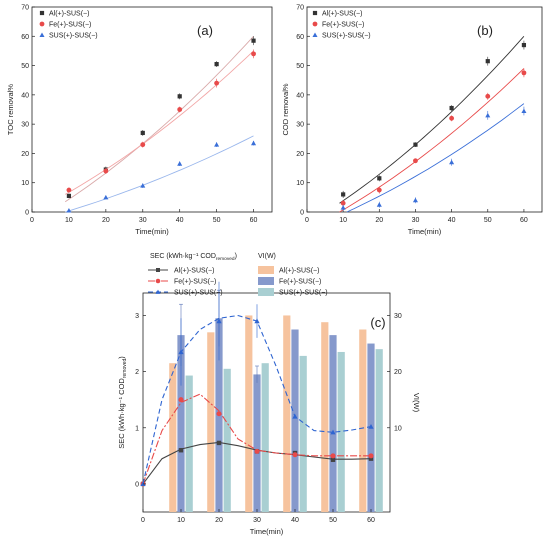 The width and height of the screenshot is (550, 542). What do you see at coordinates (377, 322) in the screenshot?
I see `panel-label: (c)` at bounding box center [377, 322].